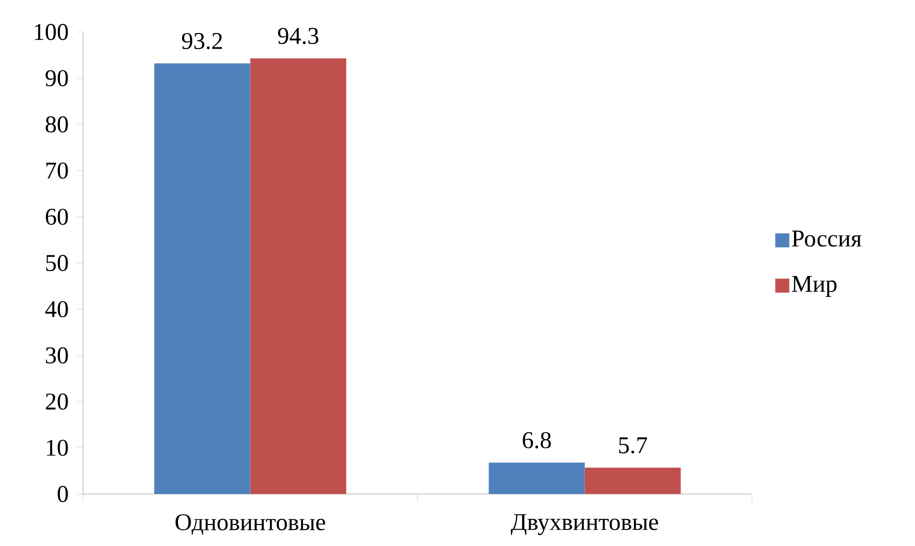 The image size is (915, 546). I want to click on x-tick-label: Двухвинтовые, so click(584, 525).